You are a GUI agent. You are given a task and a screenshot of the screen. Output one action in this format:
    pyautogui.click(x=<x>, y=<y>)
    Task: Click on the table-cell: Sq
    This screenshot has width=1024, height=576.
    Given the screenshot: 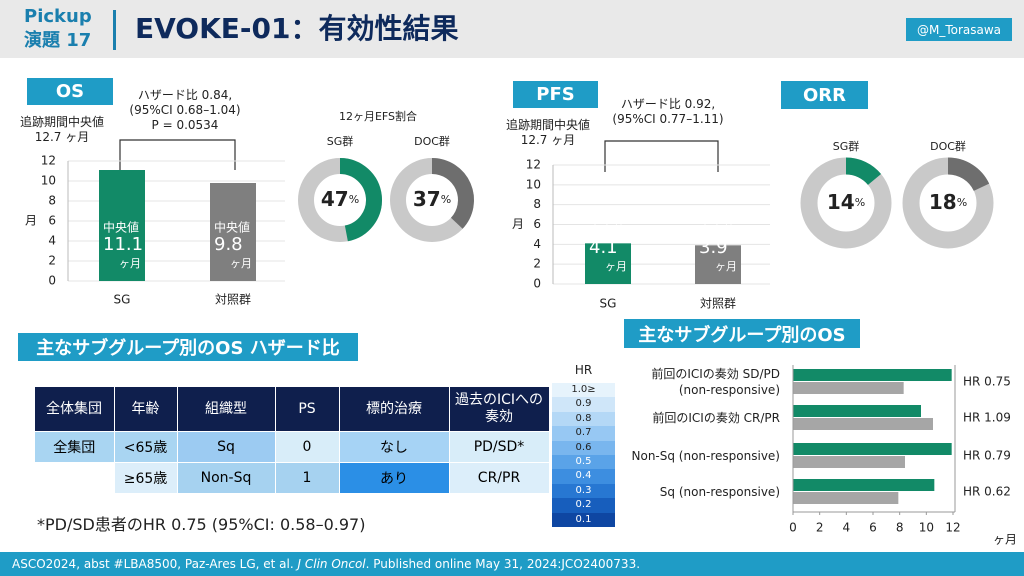 What is the action you would take?
    pyautogui.click(x=226, y=447)
    